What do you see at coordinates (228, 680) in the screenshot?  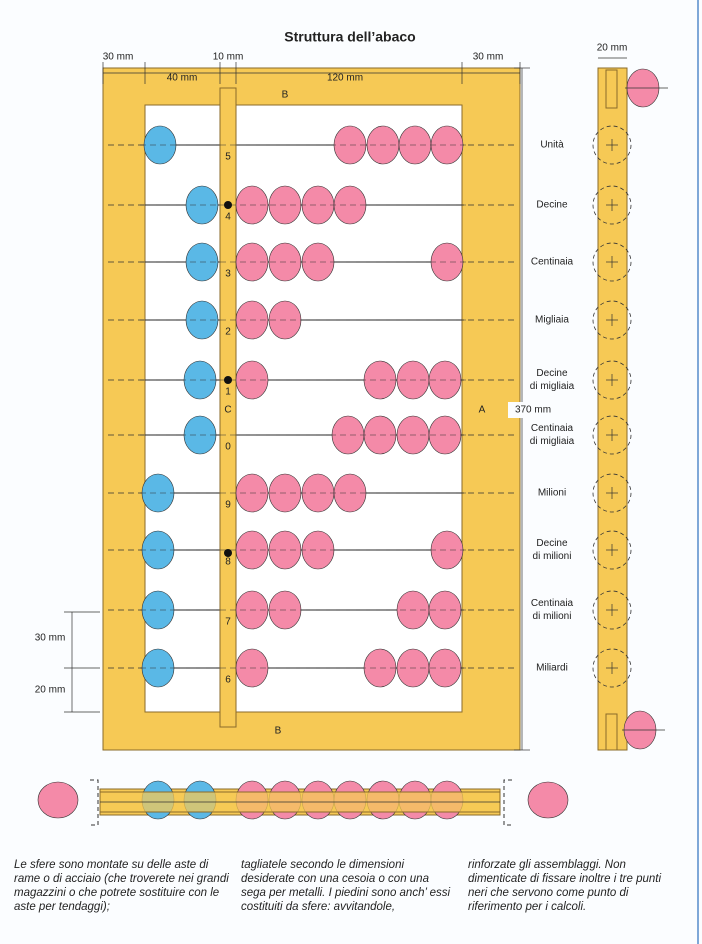 I see `rod-digit: 6` at bounding box center [228, 680].